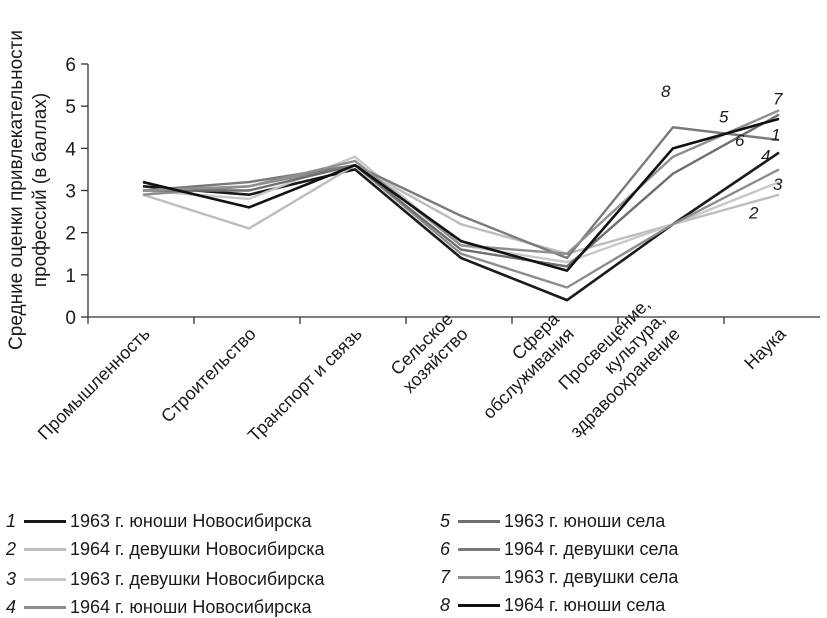 This screenshot has width=827, height=618. Describe the element at coordinates (765, 155) in the screenshot. I see `series-end-label-4: 4` at that location.